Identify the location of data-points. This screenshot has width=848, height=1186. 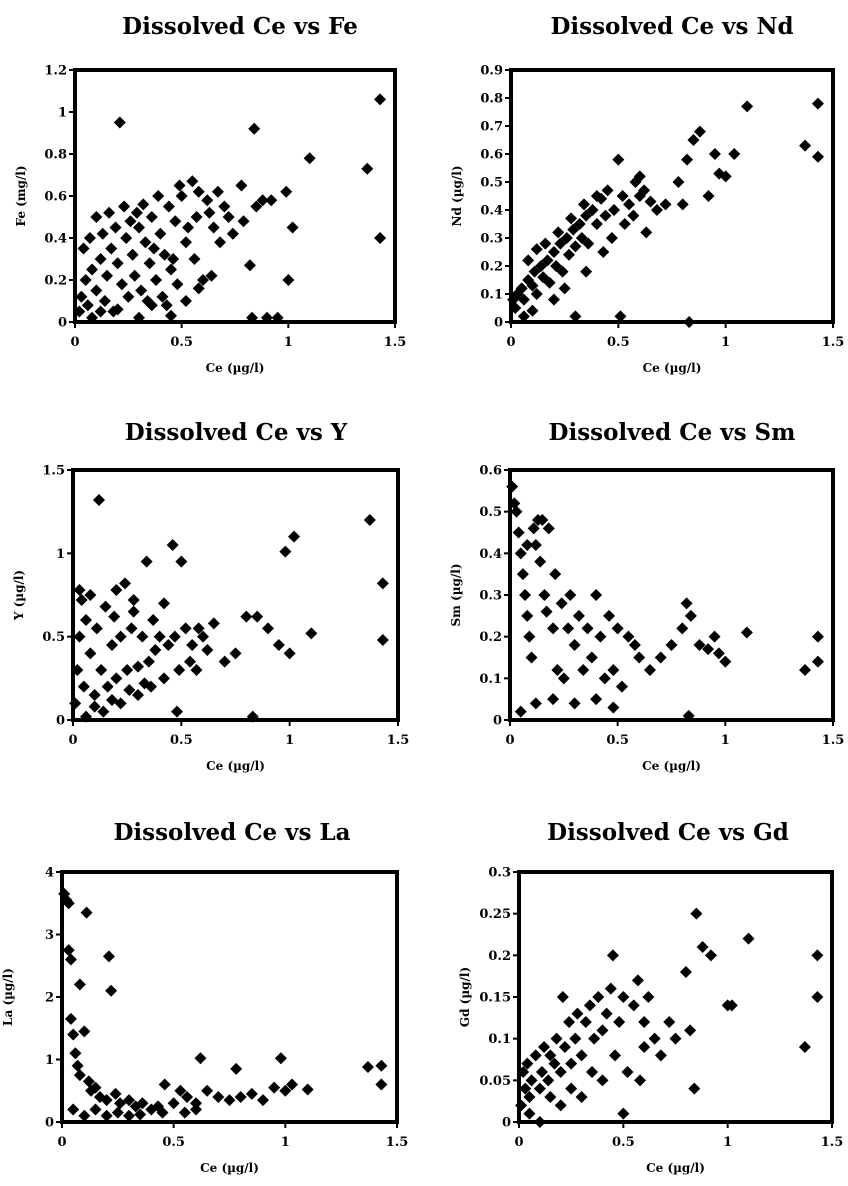
(665, 212).